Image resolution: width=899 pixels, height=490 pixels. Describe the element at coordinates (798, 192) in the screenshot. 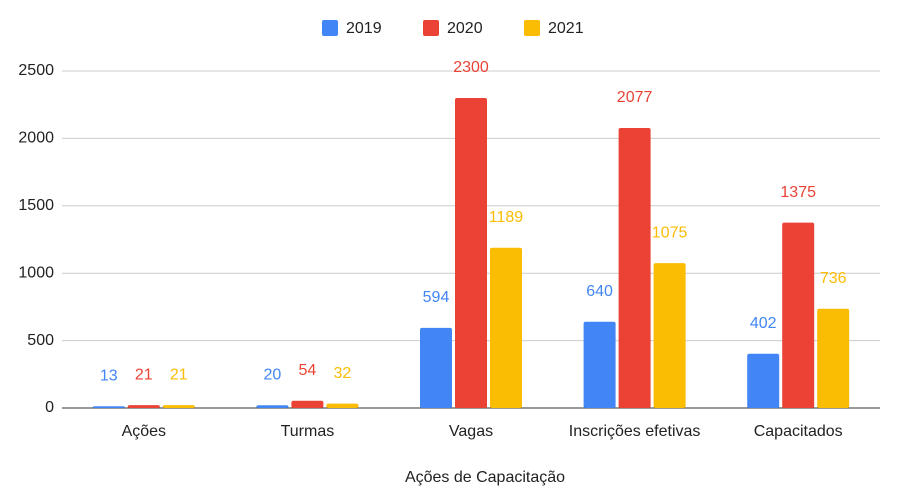

I see `data-label: 1375` at that location.